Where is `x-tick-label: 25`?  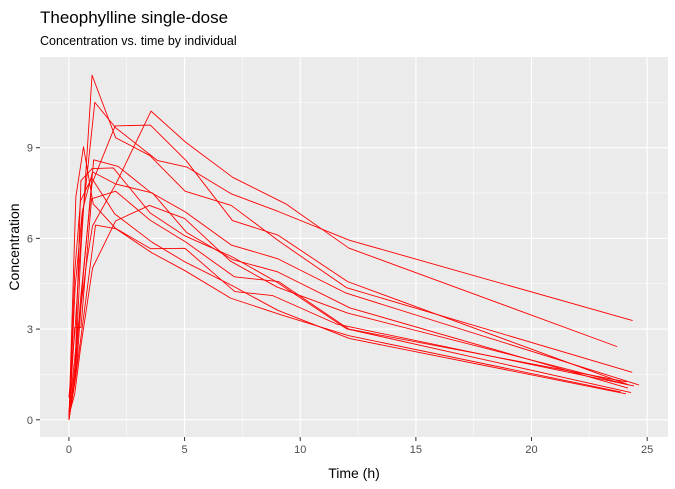 x-tick-label: 25 is located at coordinates (647, 450).